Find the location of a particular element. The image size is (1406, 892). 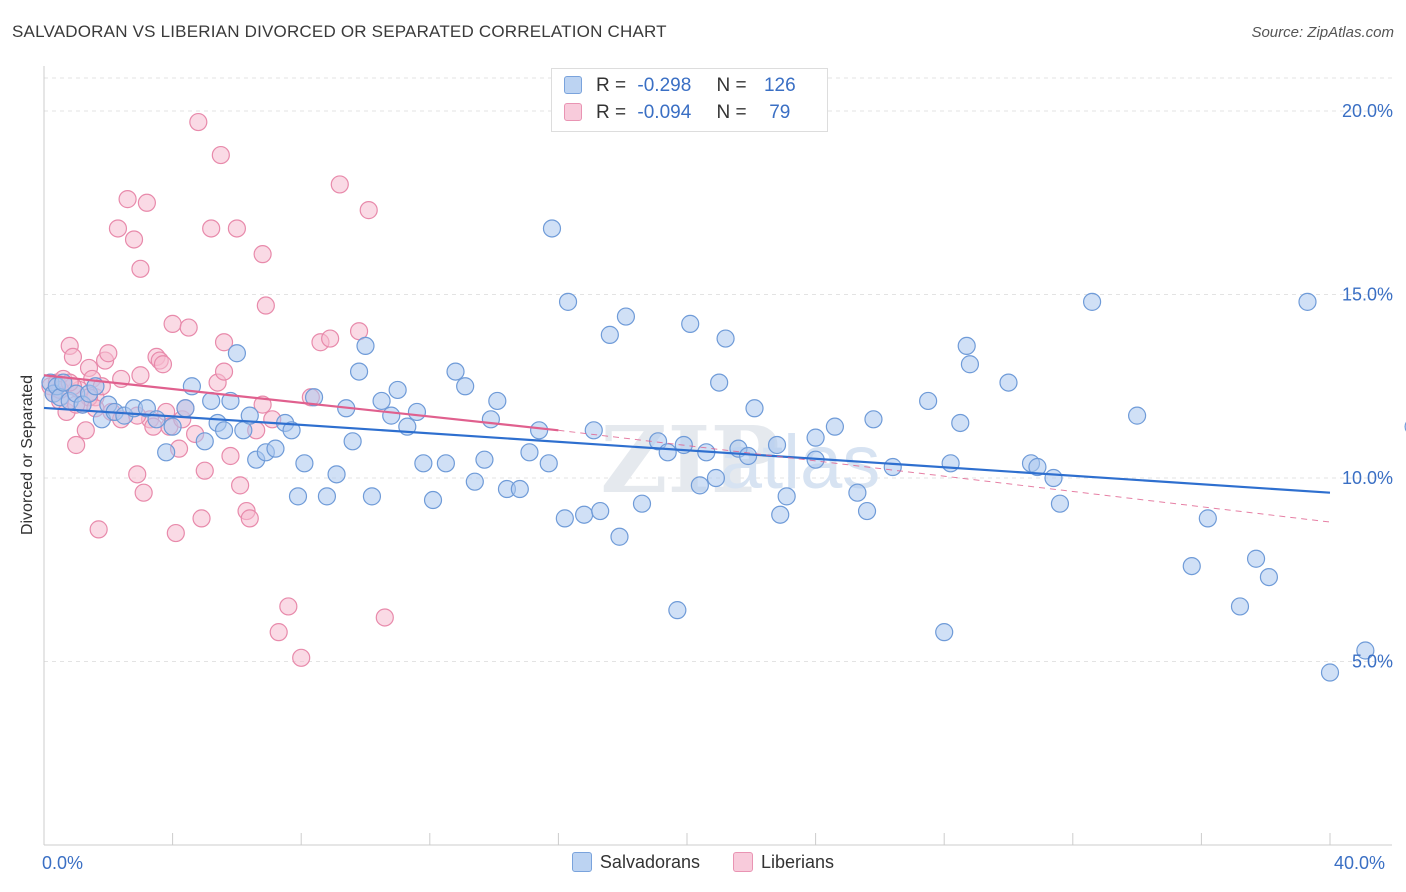

legend-item-liberians: Liberians is located at coordinates (783, 862).